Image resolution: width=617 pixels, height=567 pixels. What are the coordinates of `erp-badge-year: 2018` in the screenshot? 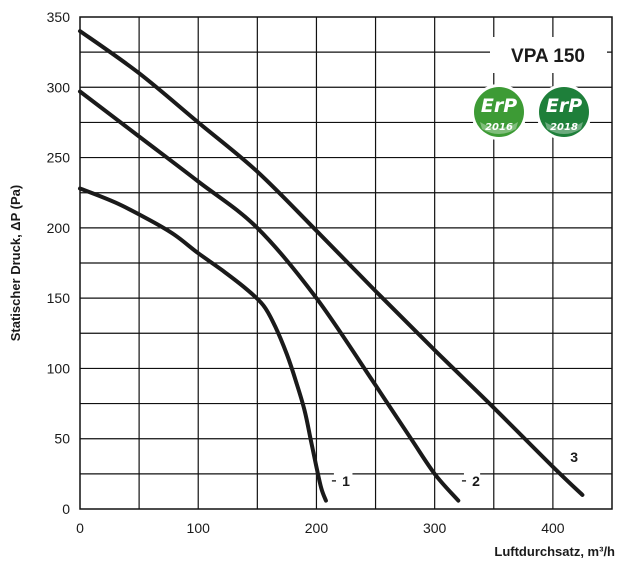 It's located at (564, 127).